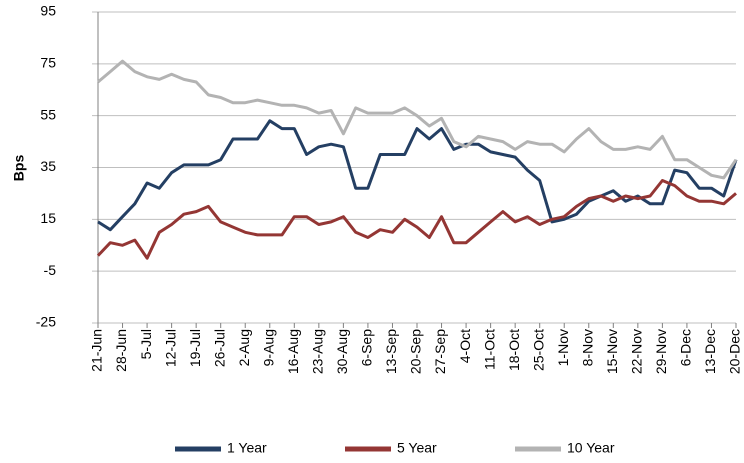  What do you see at coordinates (170, 348) in the screenshot?
I see `x-tick-label: 12-Jul` at bounding box center [170, 348].